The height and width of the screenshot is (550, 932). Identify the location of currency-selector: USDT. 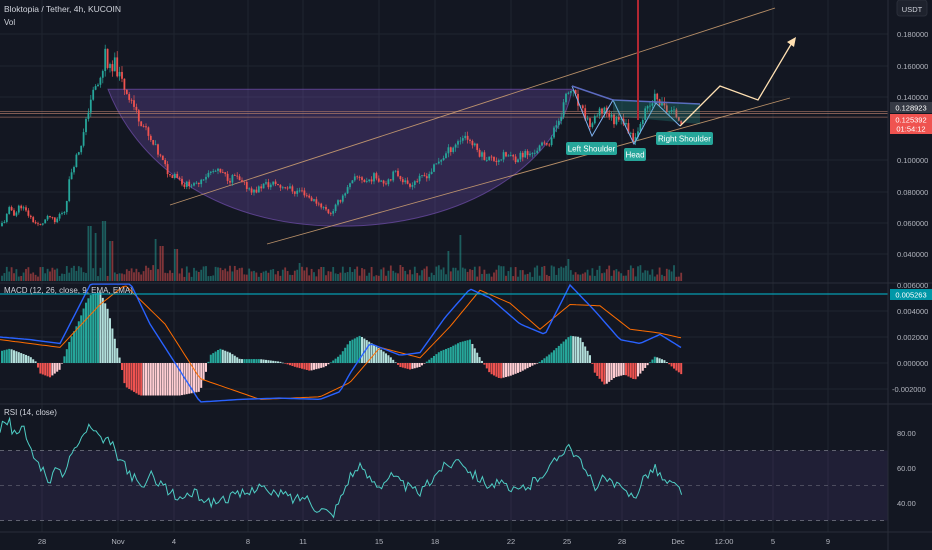
(912, 8).